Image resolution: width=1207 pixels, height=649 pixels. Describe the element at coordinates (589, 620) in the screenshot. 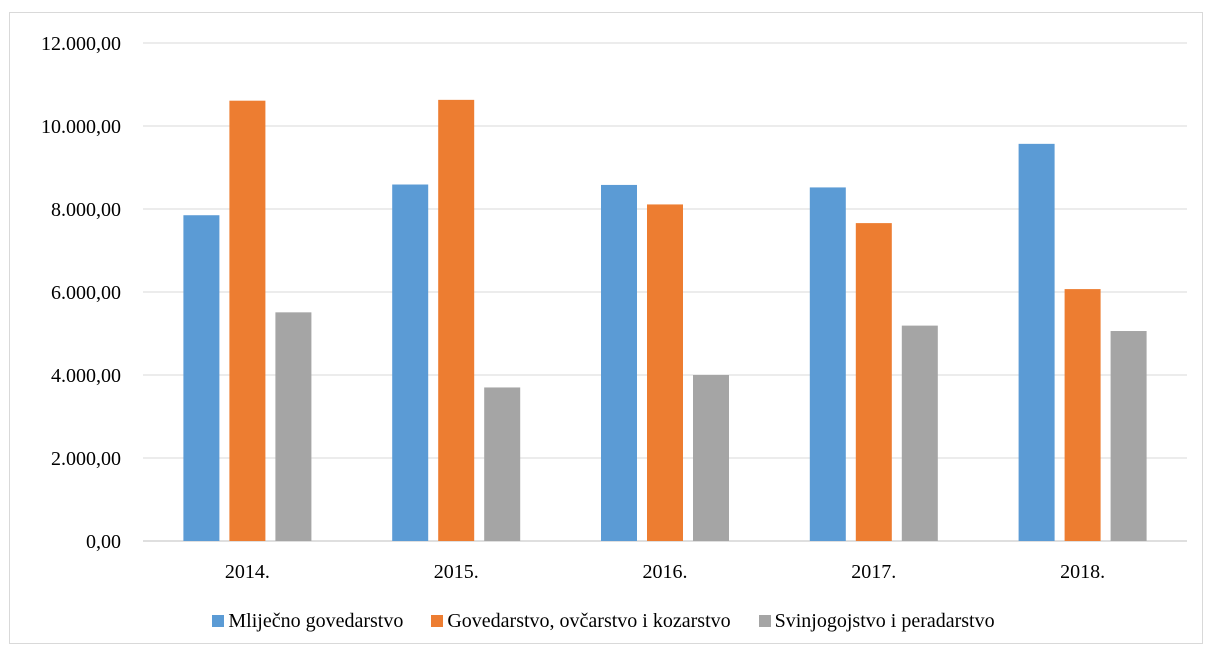

I see `legend-label: Govedarstvo, ovčarstvo i kozarstvo` at that location.